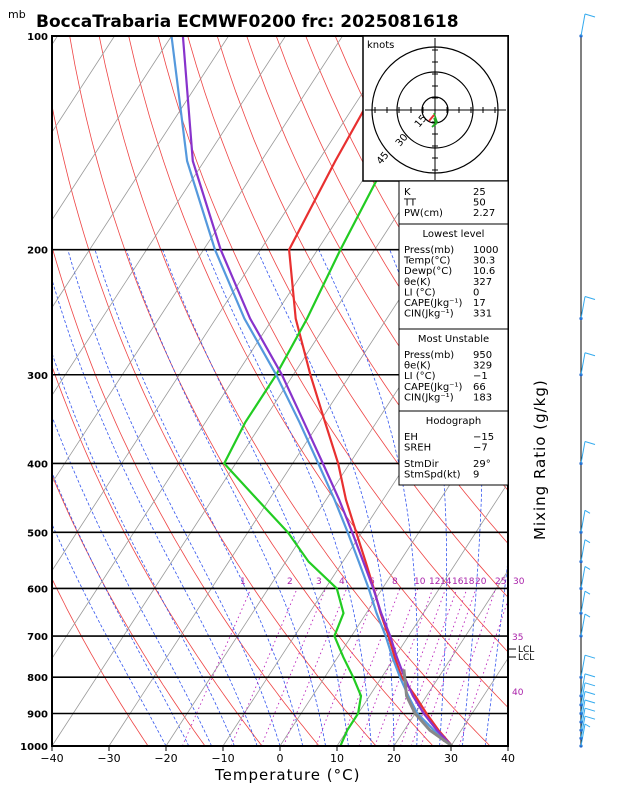  I want to click on hodograph-unit-label: knots, so click(380, 45).